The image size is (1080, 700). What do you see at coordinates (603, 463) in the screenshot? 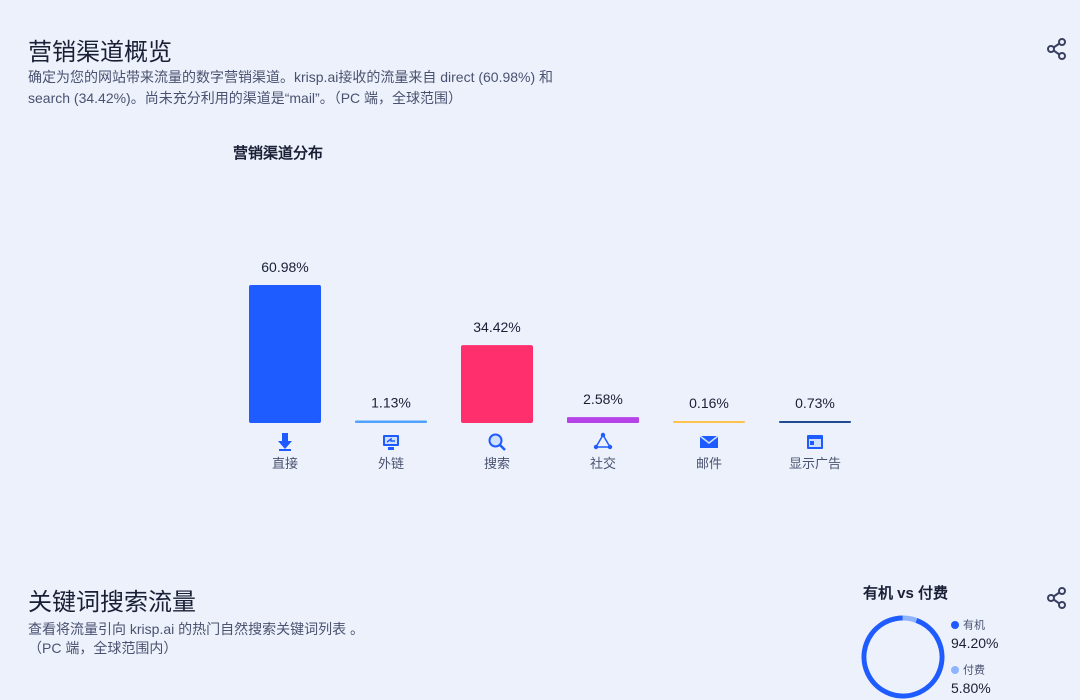
I see `category-label-3: 社交` at bounding box center [603, 463].